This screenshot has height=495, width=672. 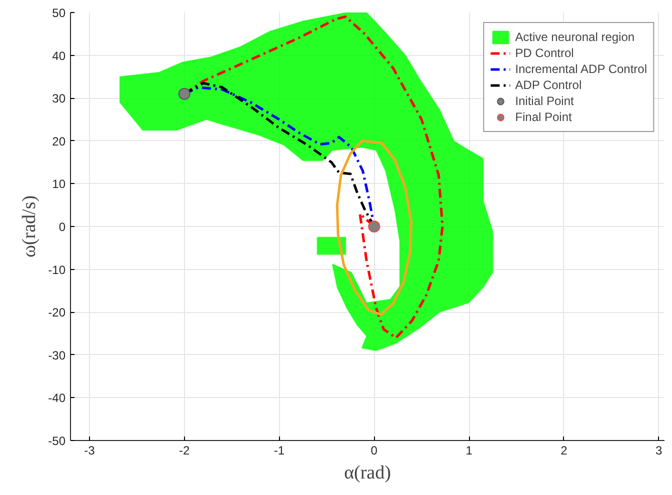 What do you see at coordinates (575, 37) in the screenshot?
I see `legend-label: Active neuronal region` at bounding box center [575, 37].